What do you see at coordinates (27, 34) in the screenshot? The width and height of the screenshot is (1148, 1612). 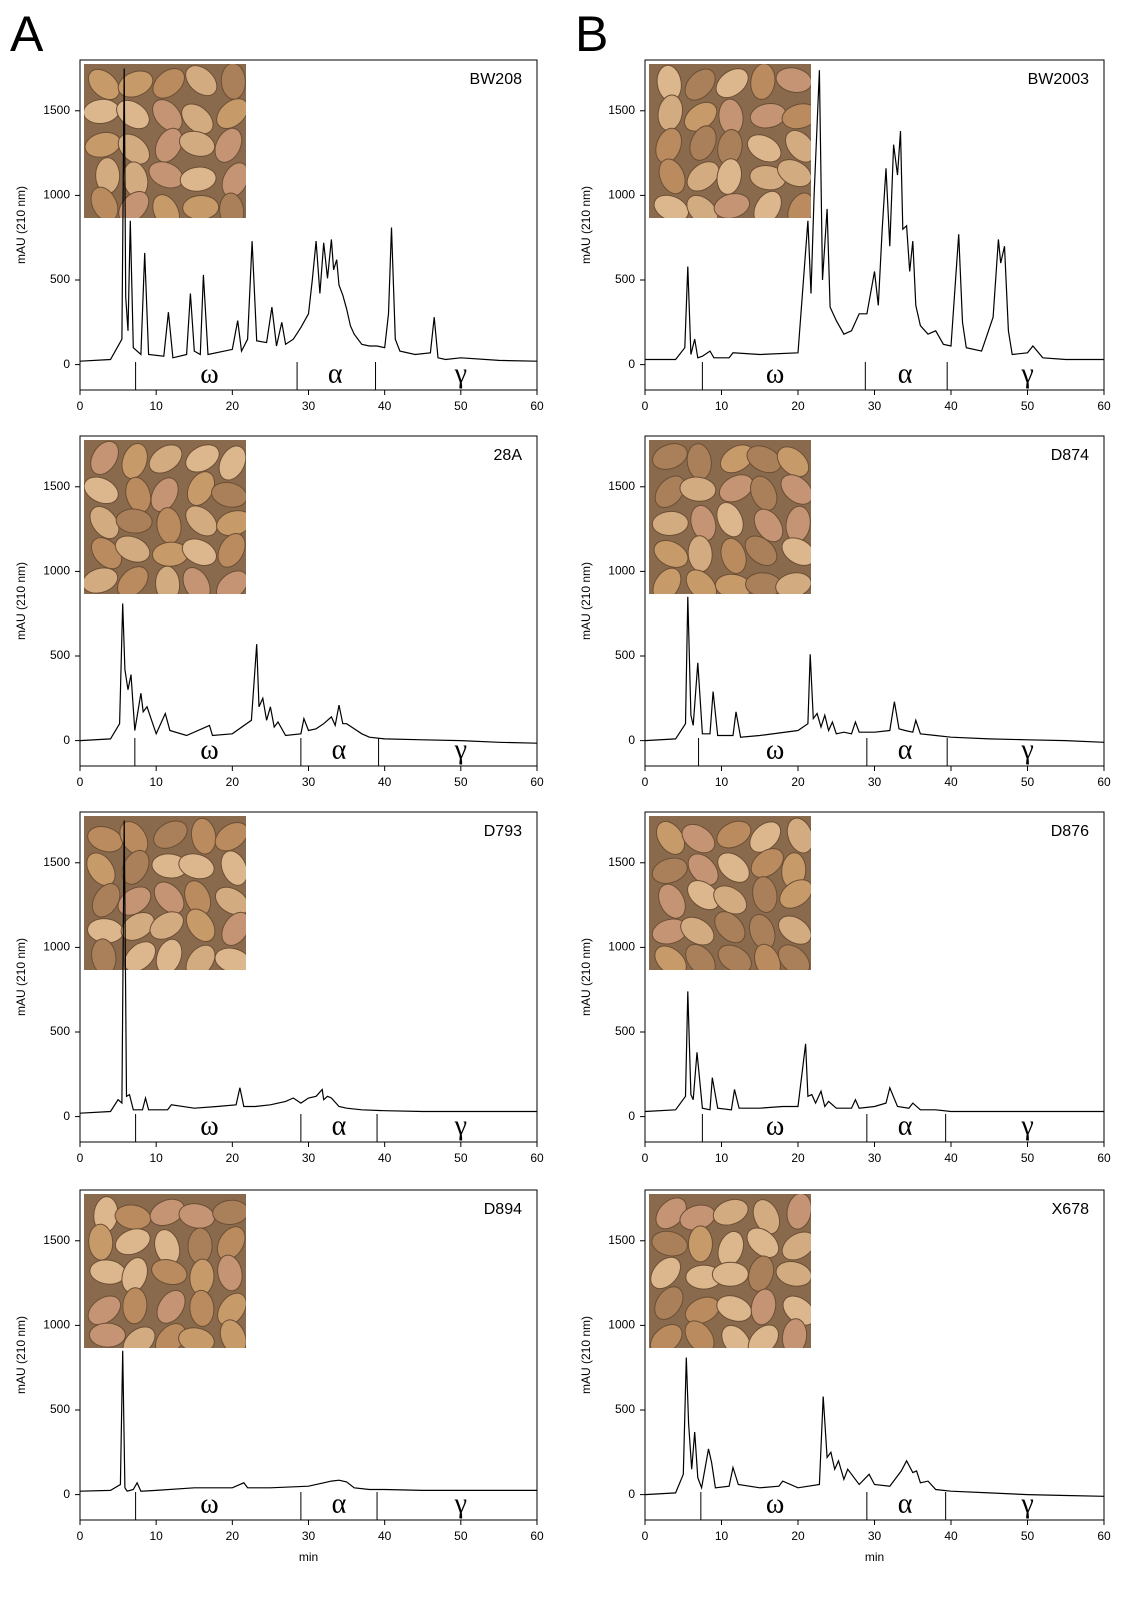 I see `panel-label: A` at bounding box center [27, 34].